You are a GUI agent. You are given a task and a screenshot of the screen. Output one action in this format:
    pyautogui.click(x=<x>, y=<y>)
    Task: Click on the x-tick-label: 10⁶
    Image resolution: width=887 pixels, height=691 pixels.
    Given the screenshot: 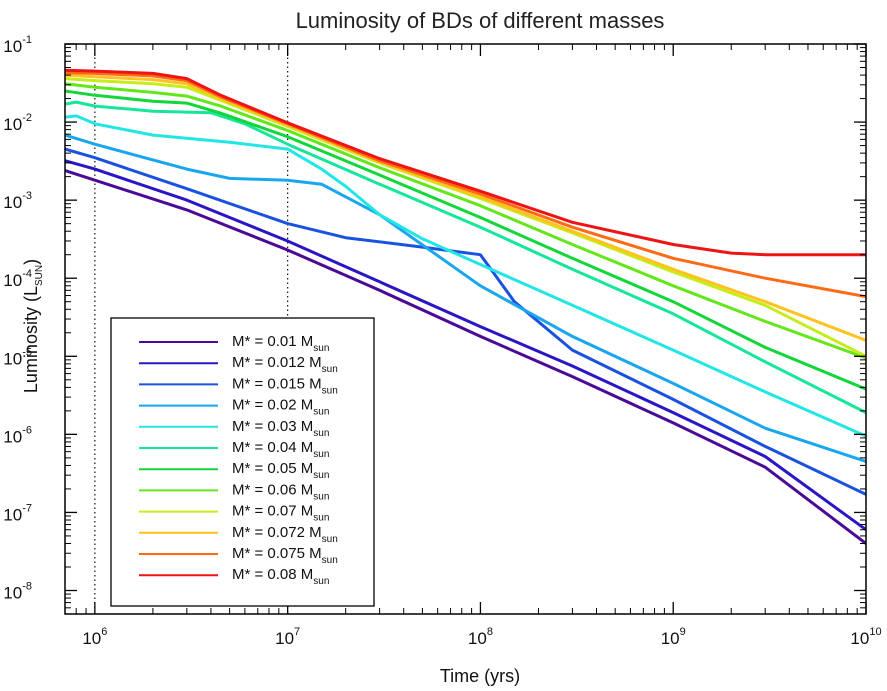 What is the action you would take?
    pyautogui.click(x=94, y=637)
    